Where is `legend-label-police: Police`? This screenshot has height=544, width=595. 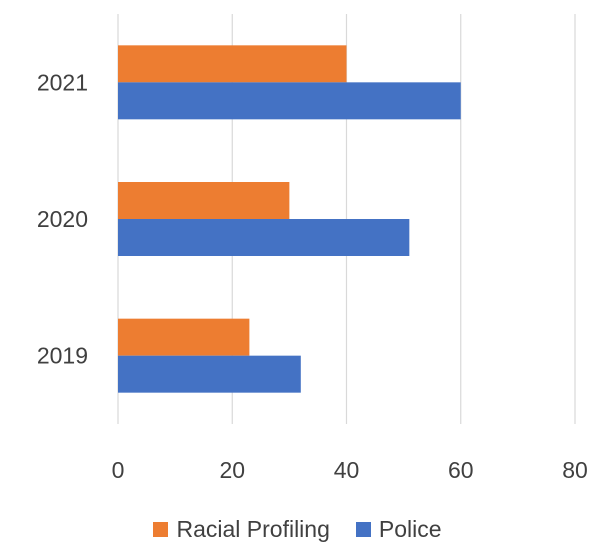 legend-label-police: Police is located at coordinates (410, 529).